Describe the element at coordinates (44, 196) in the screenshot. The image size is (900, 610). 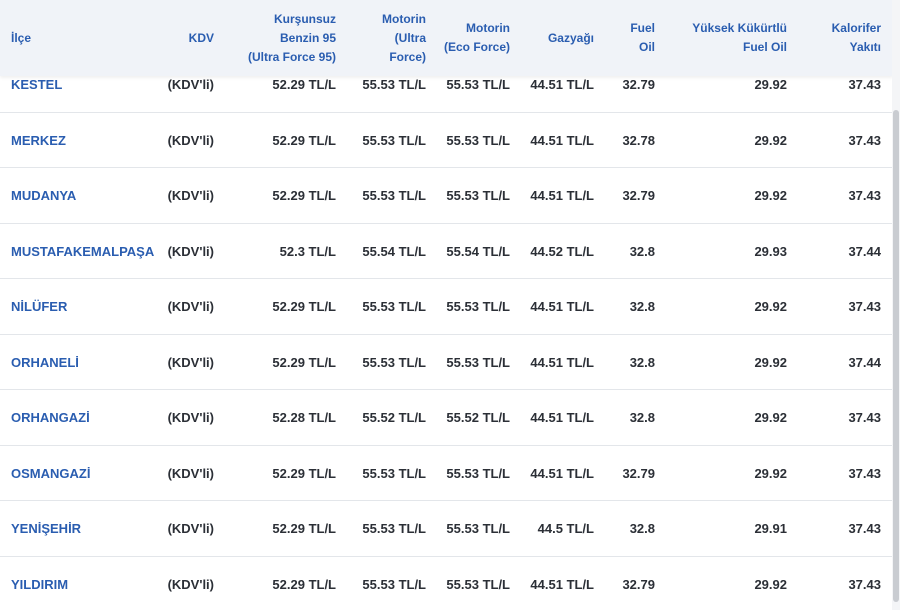
I see `district-link: MUDANYA` at that location.